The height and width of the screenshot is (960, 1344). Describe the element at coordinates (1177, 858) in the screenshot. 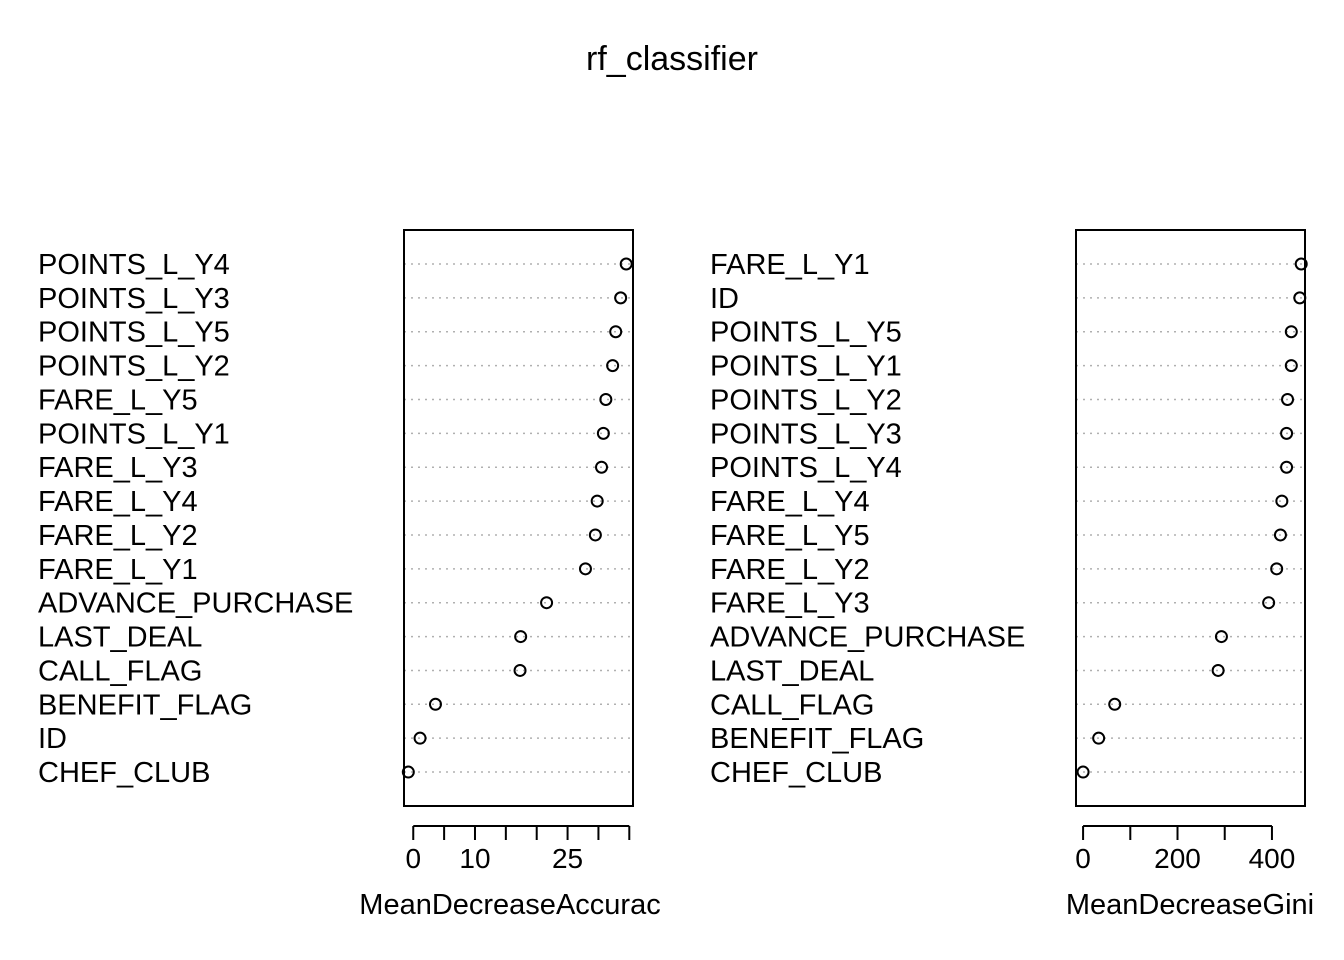

I see `x-tick-label: 200` at that location.